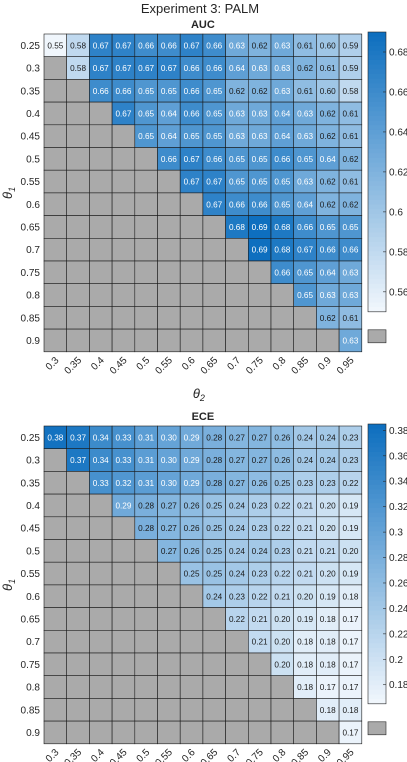  I want to click on cell-value-label: 0.62, so click(350, 204).